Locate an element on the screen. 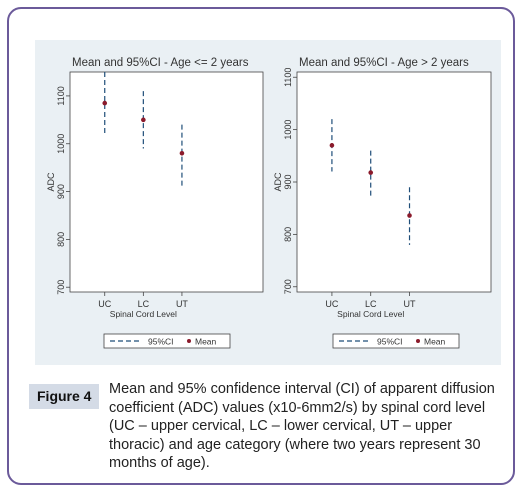 This screenshot has width=523, height=493. chart-title: Mean and 95%CI - Age > 2 years is located at coordinates (384, 63).